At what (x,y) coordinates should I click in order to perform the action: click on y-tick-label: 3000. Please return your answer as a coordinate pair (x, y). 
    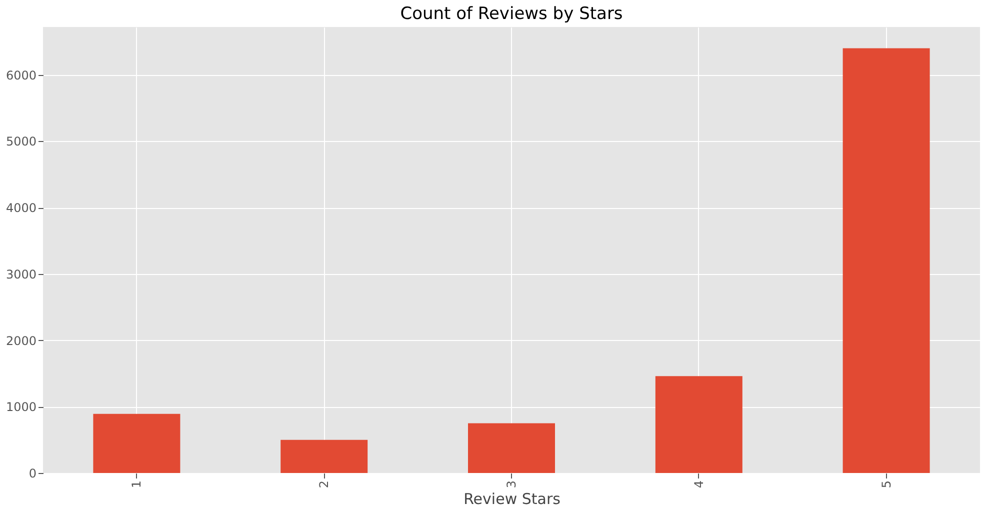
    Looking at the image, I should click on (21, 274).